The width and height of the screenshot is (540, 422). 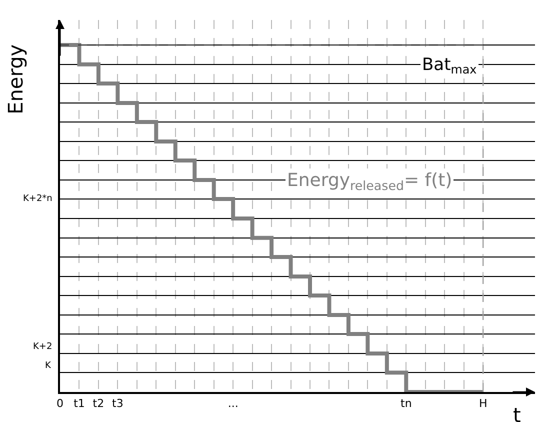 I want to click on x-tick-label: 0, so click(x=60, y=403).